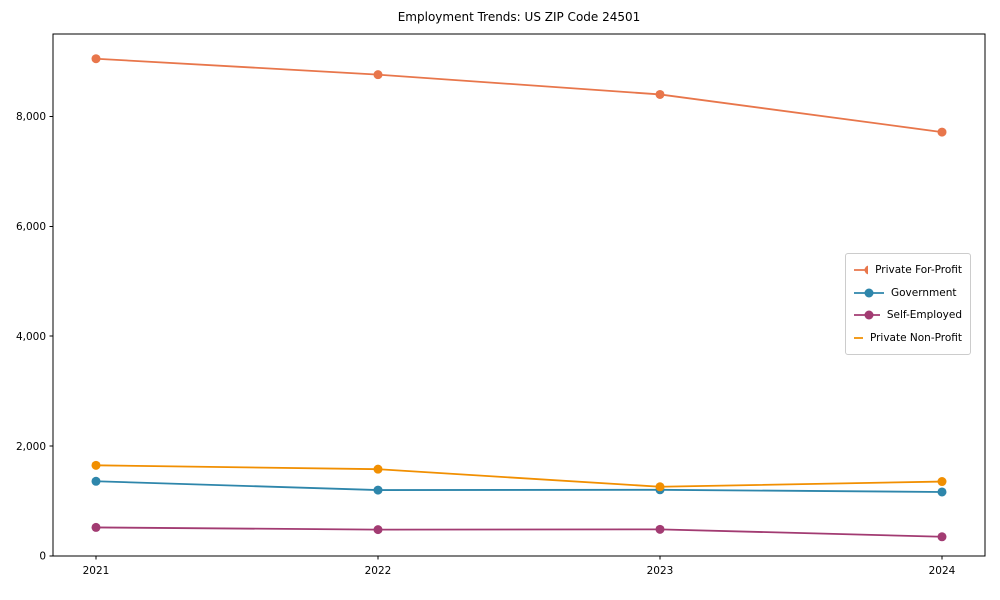  Describe the element at coordinates (942, 492) in the screenshot. I see `data-point-government-2024` at that location.